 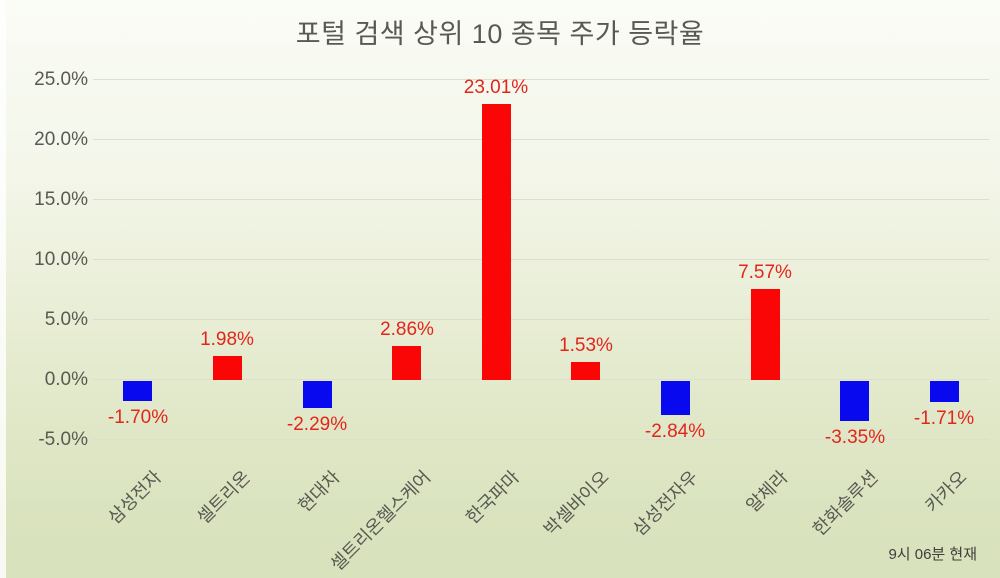 I want to click on left-edge-highlight, so click(x=3, y=289).